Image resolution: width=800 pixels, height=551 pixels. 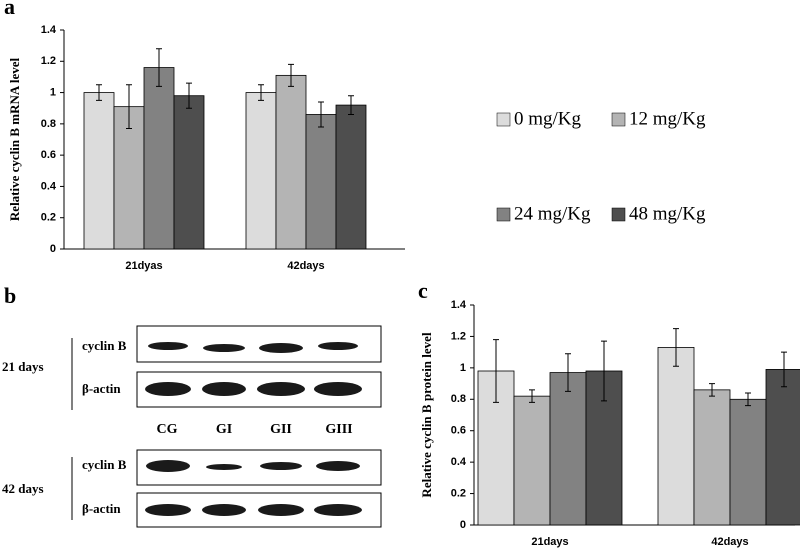 I want to click on legend-label: 24 mg/Kg, so click(x=552, y=213).